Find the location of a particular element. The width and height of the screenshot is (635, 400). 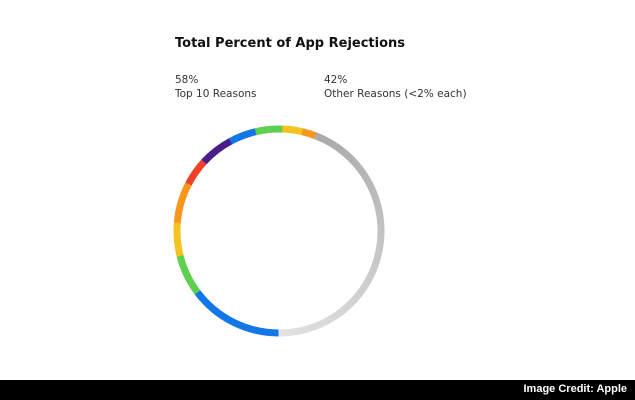

top-reasons-label: Top 10 Reasons is located at coordinates (216, 94).